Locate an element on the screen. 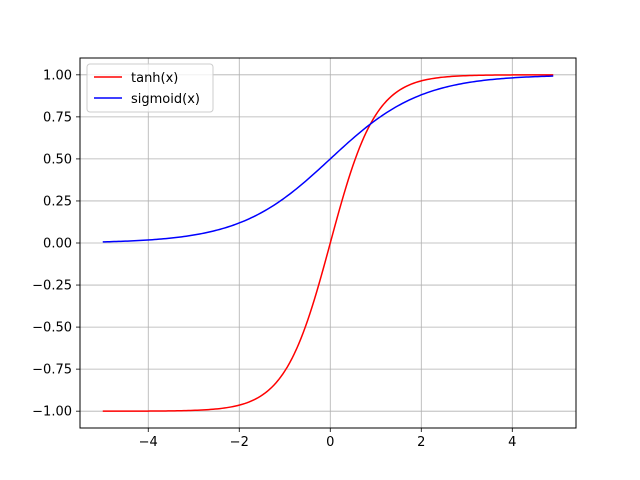 The width and height of the screenshot is (640, 480). y-tick-label: 0.75 is located at coordinates (57, 117).